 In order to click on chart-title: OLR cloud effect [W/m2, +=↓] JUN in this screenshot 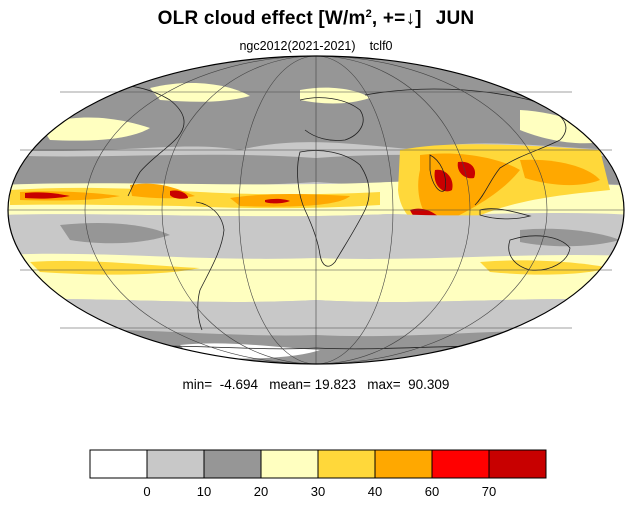, I will do `click(316, 19)`.